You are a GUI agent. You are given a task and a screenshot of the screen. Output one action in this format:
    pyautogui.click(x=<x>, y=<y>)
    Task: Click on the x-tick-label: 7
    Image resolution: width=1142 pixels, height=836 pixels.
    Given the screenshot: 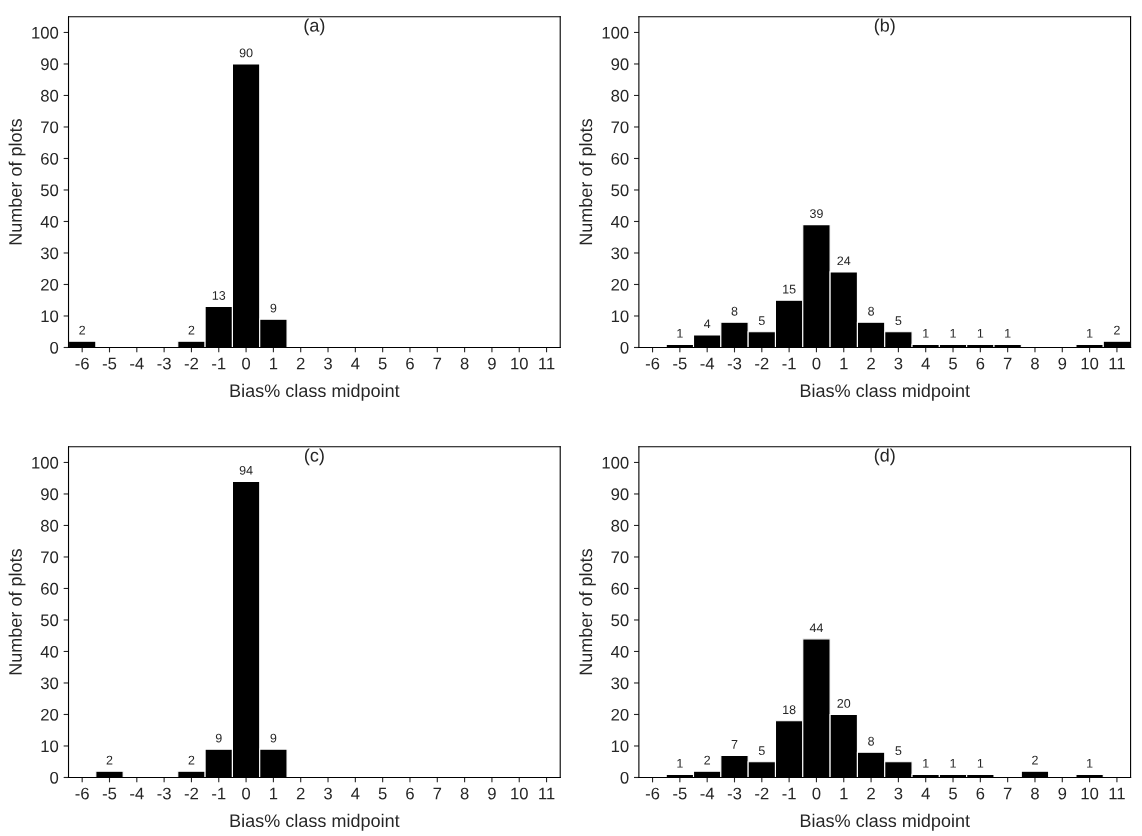 What is the action you would take?
    pyautogui.click(x=1007, y=793)
    